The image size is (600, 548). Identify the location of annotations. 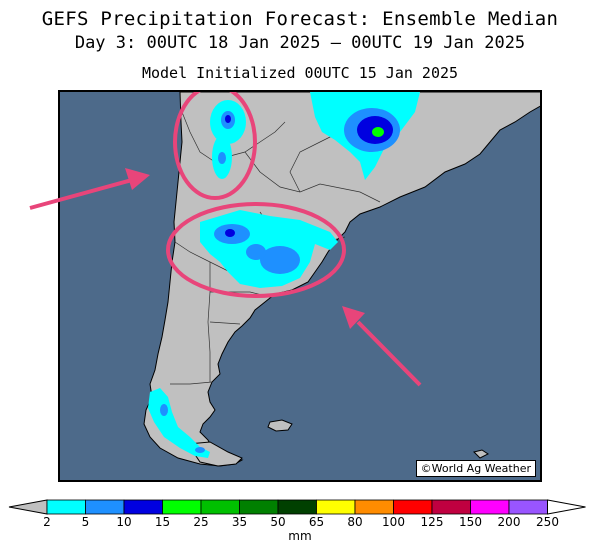
(256, 195).